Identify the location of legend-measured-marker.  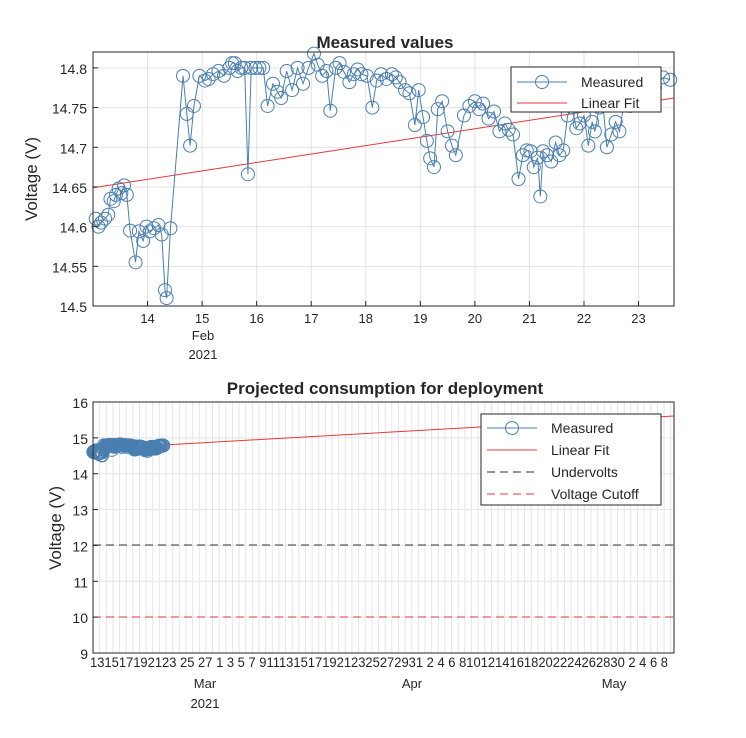
(542, 82).